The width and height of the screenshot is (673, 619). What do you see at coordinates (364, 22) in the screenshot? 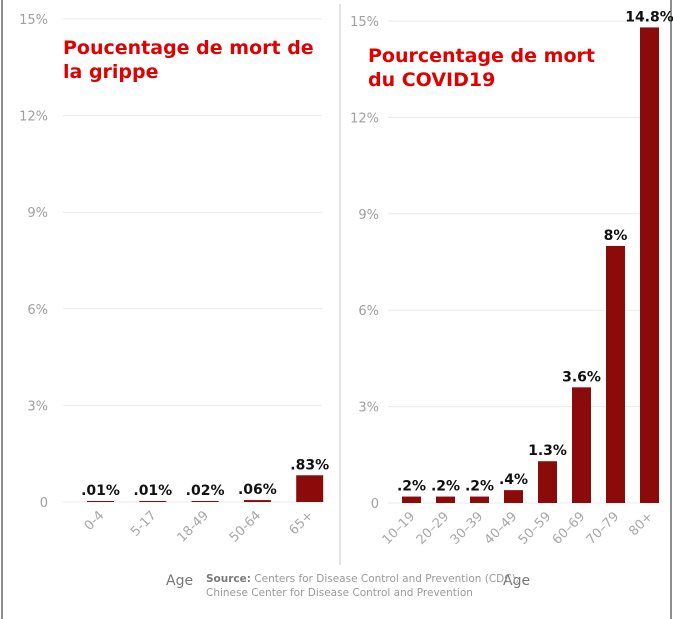
I see `covid-y-tick-label: 15%` at bounding box center [364, 22].